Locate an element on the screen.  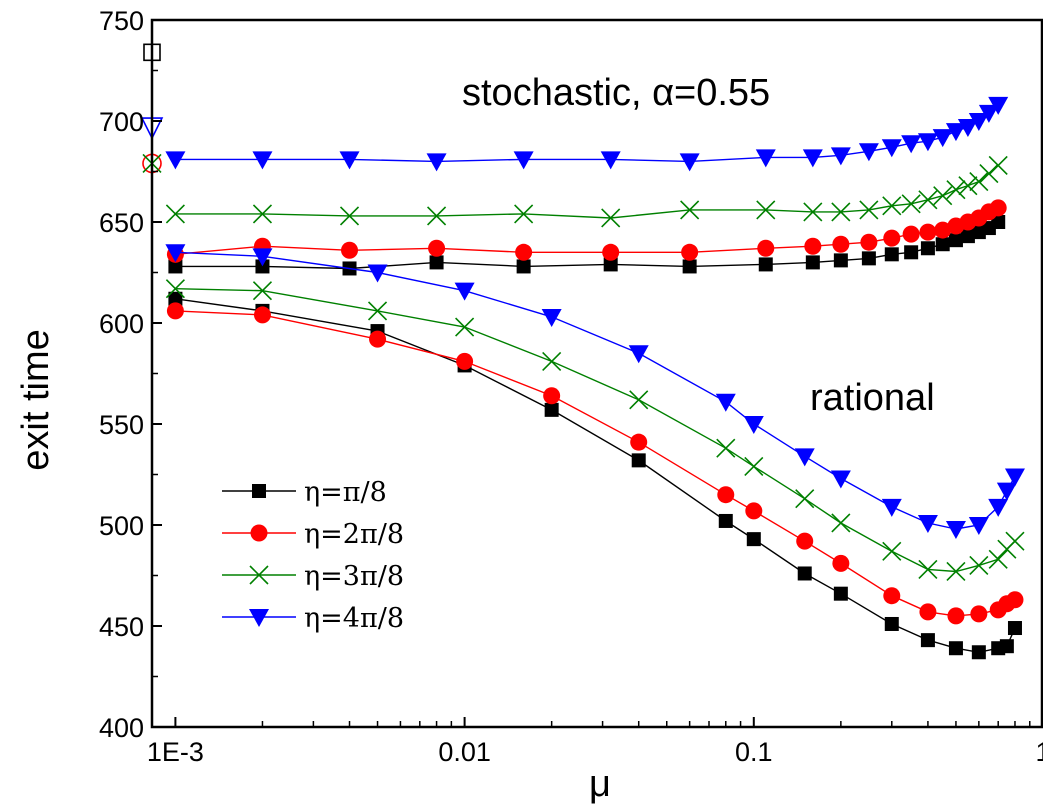
y-tick-label: 600 is located at coordinates (121, 324).